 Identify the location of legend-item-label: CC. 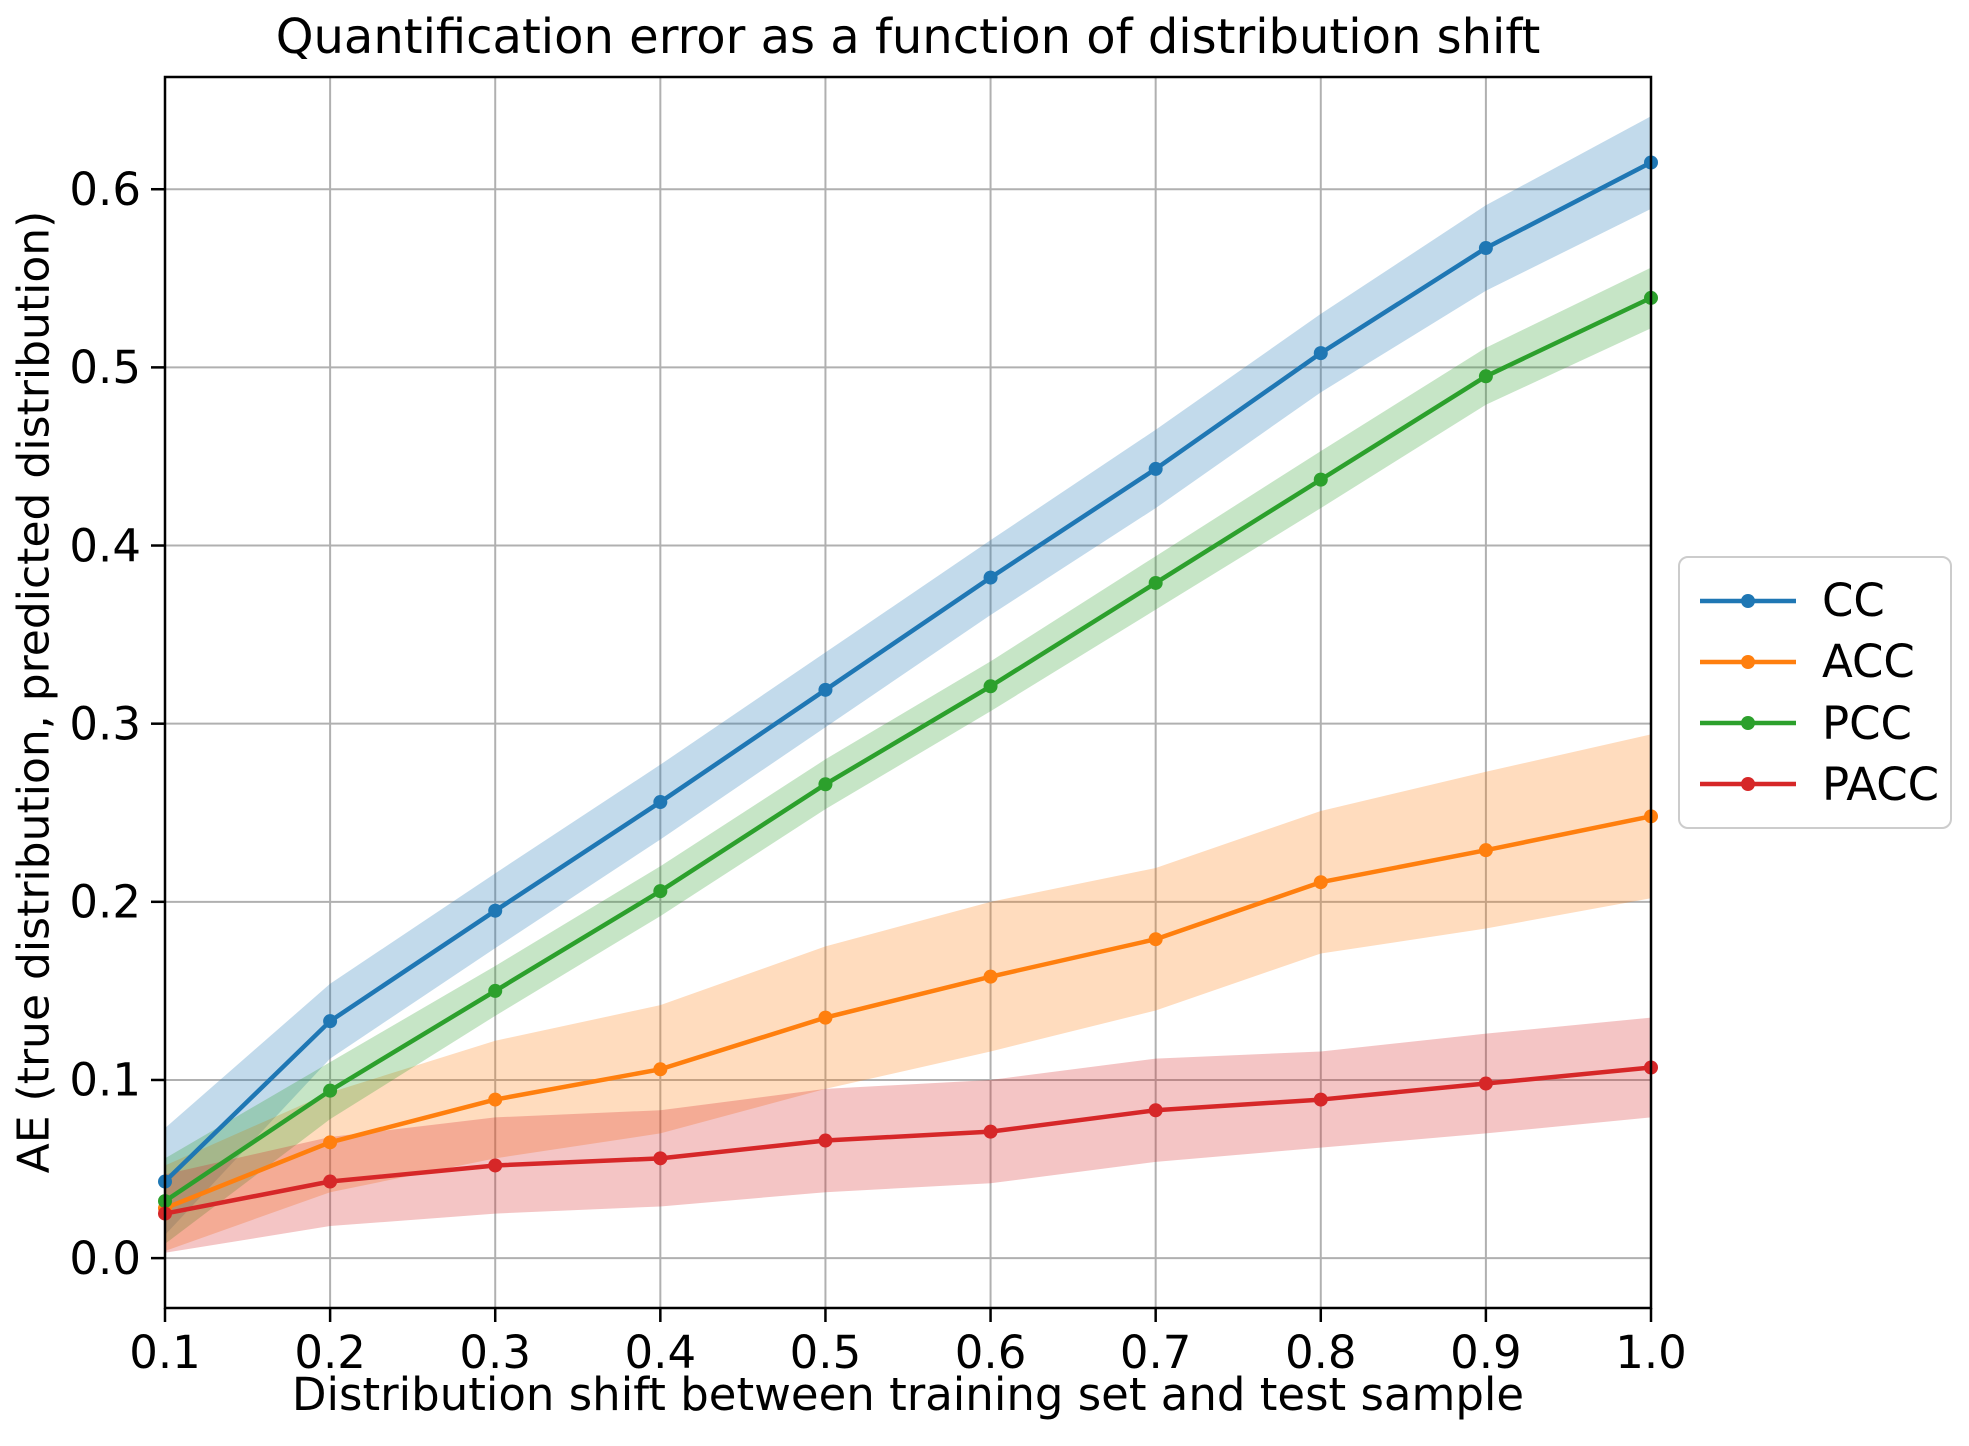
(1853, 601).